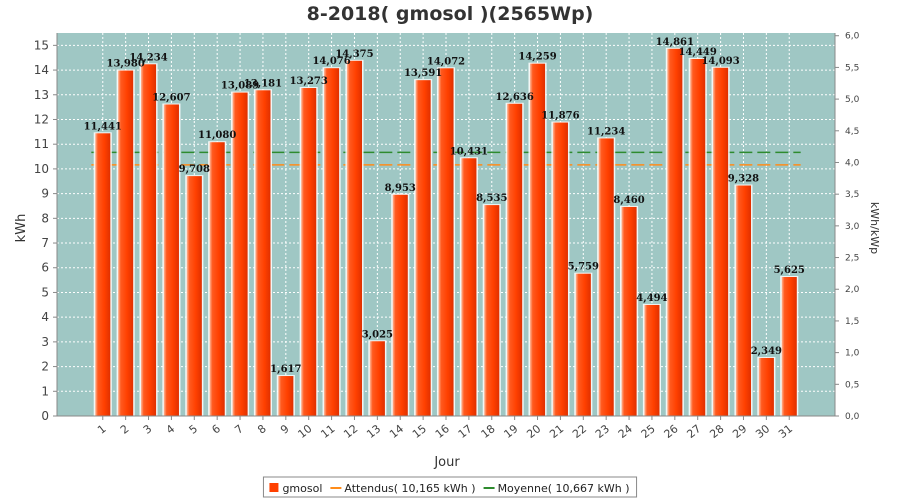 The width and height of the screenshot is (900, 500). I want to click on x-tick-label: 19, so click(510, 431).